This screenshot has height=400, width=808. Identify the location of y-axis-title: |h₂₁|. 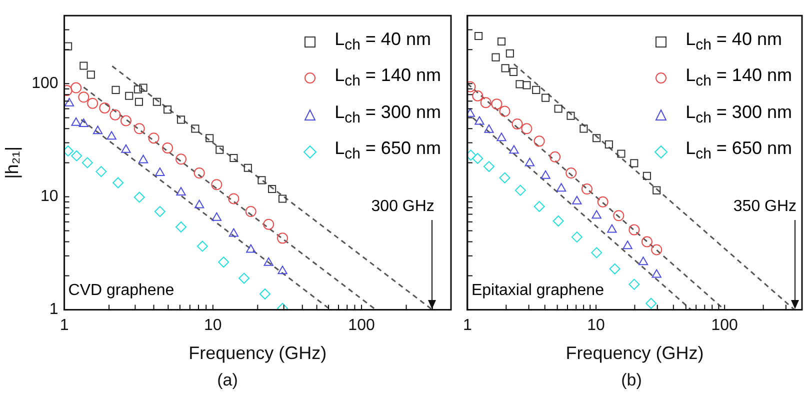
(12, 162).